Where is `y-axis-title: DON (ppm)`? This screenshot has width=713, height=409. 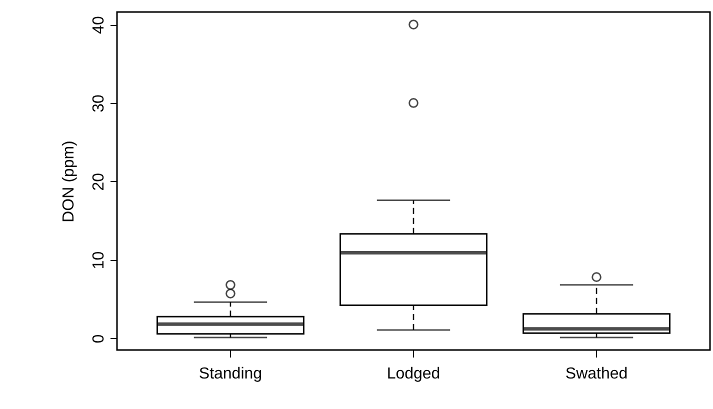
y-axis-title: DON (ppm) is located at coordinates (69, 181).